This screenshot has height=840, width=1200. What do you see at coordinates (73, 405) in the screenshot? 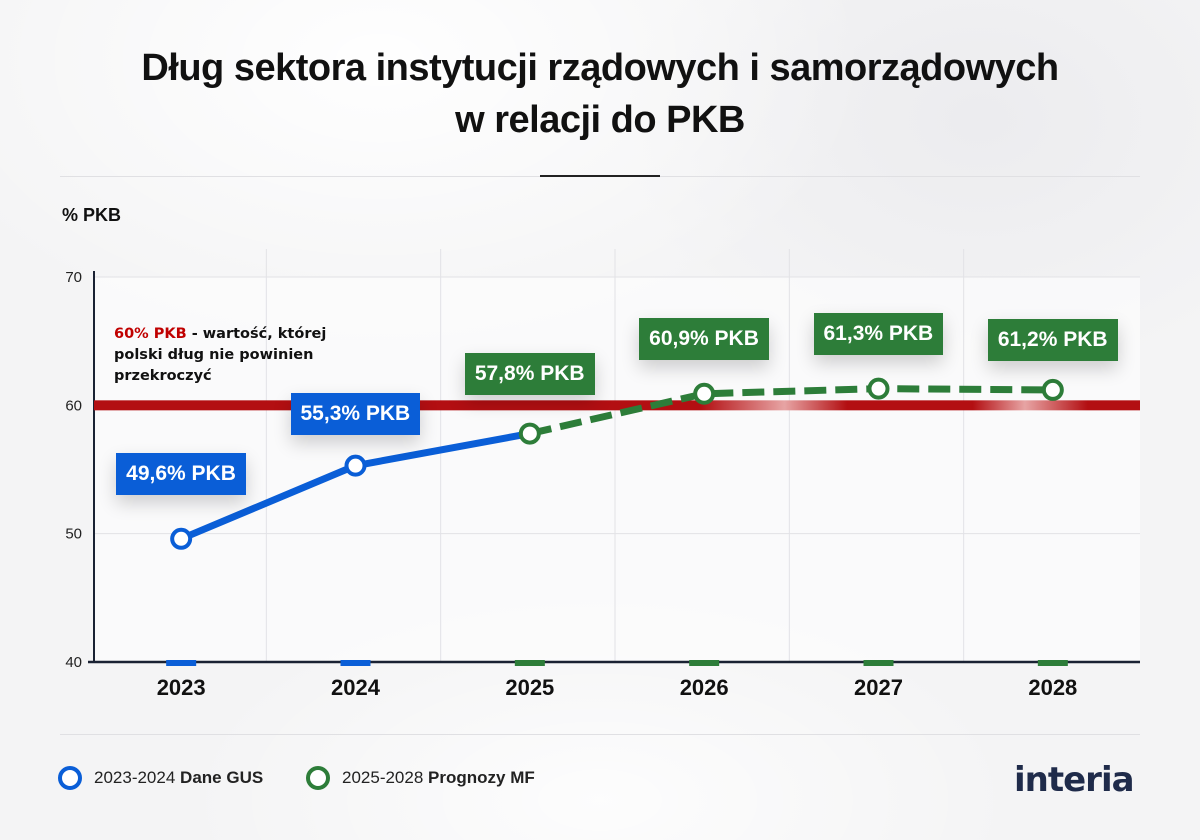
I see `y-tick-label: 60` at bounding box center [73, 405].